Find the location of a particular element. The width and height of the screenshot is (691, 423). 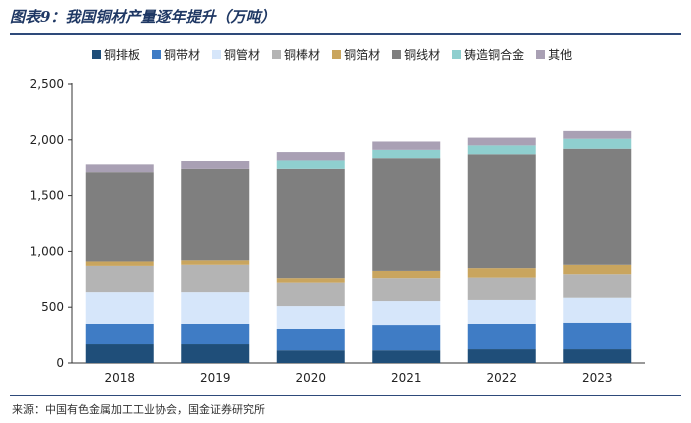

title-rule is located at coordinates (345, 34).